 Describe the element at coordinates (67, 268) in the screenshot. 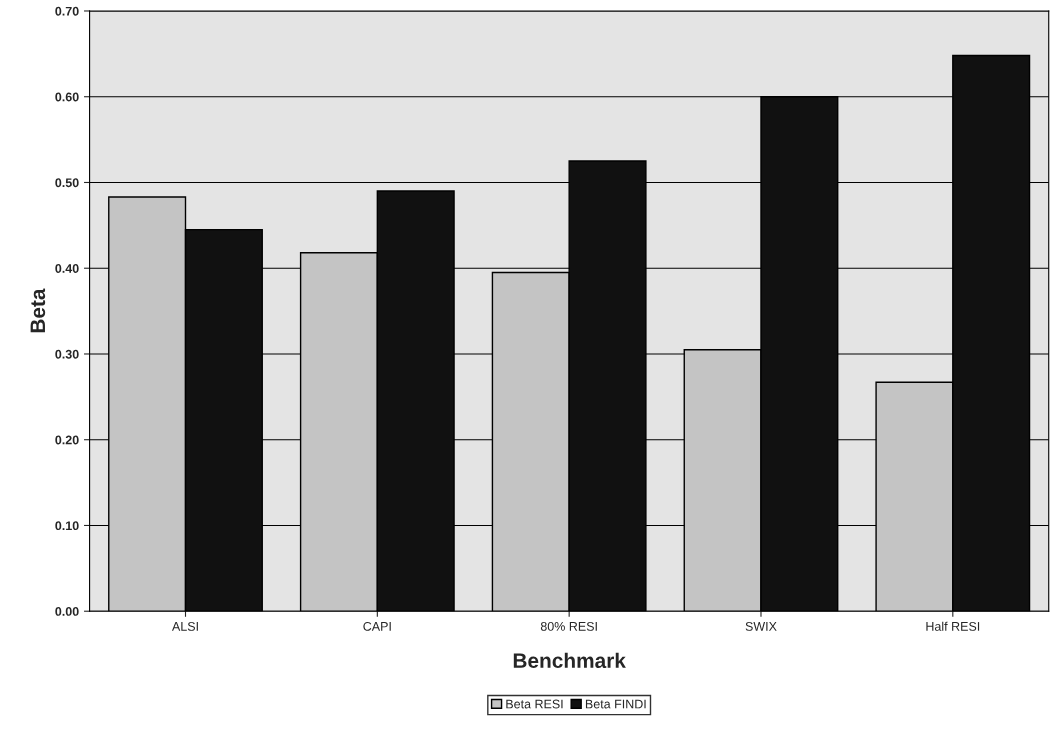

I see `y-tick-label: 0.40` at that location.